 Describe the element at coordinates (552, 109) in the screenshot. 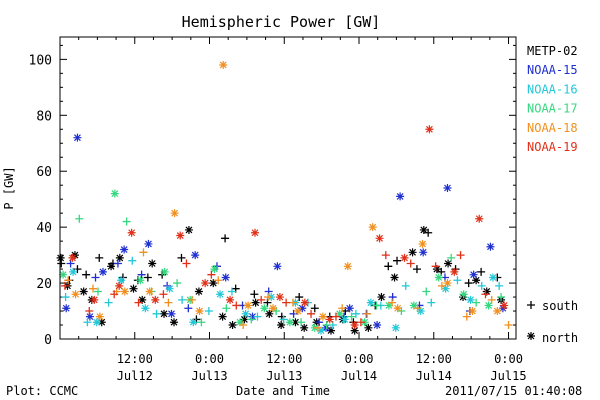

I see `legend-item-noaa-17: NOAA-17` at that location.